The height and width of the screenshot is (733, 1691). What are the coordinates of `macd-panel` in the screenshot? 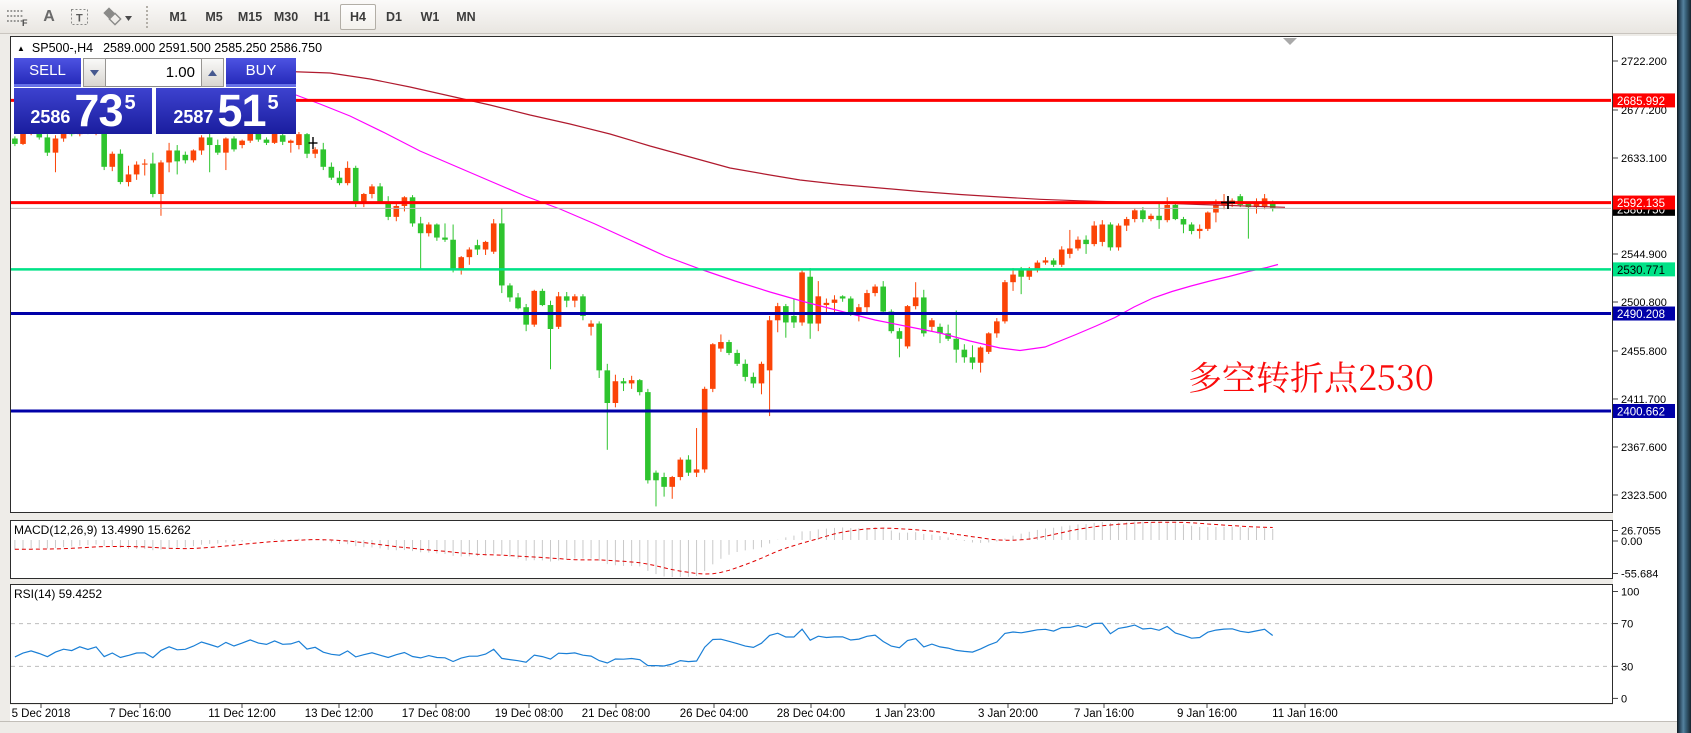 It's located at (811, 549).